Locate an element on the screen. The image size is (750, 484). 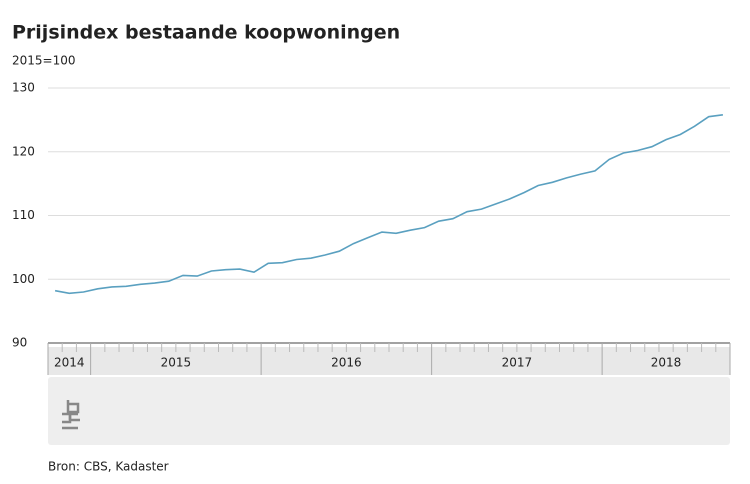
chart-subtitle: 2015=100 is located at coordinates (44, 61).